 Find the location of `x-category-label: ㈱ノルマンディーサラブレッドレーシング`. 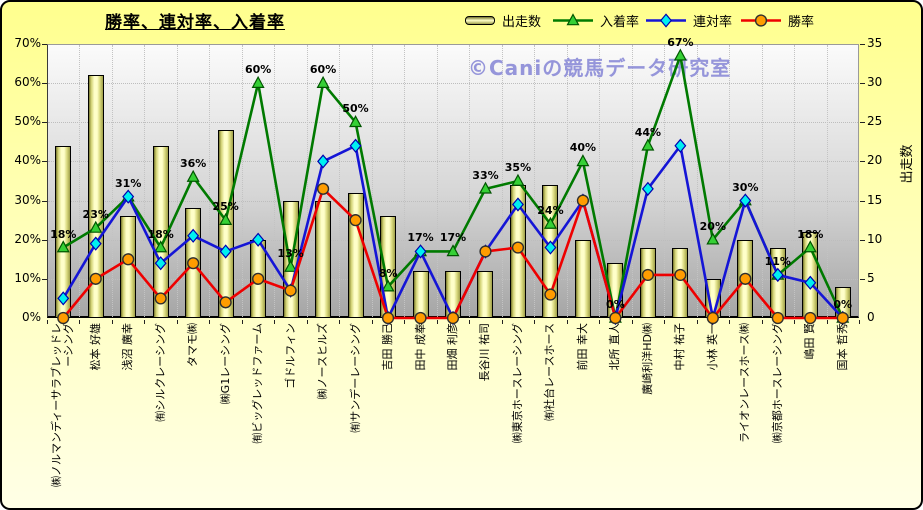

x-category-label: ㈱ノルマンディーサラブレッドレーシング is located at coordinates (63, 405).